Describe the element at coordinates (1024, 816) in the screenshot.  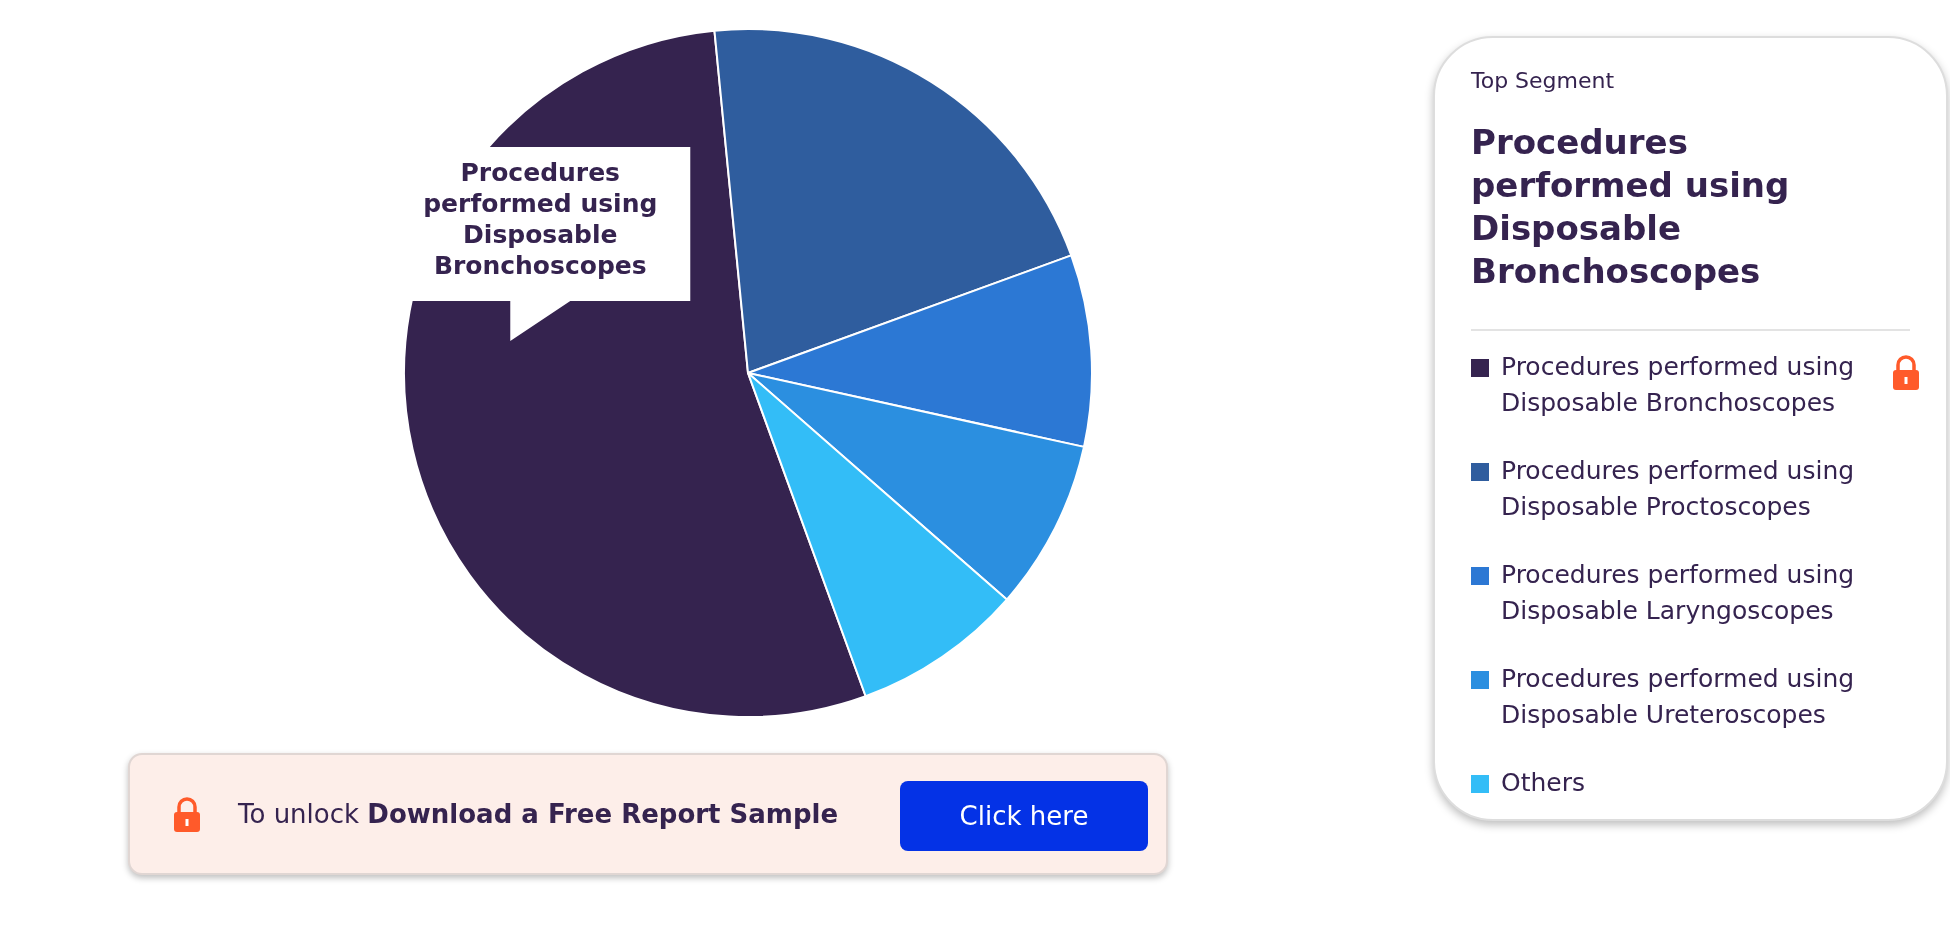
I see `text: Click here` at that location.